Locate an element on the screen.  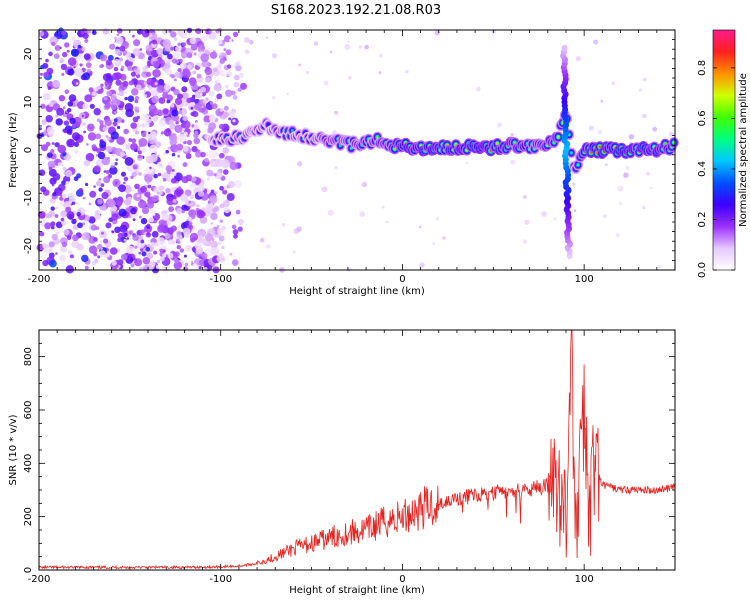
ridge-cell is located at coordinates (377, 137).